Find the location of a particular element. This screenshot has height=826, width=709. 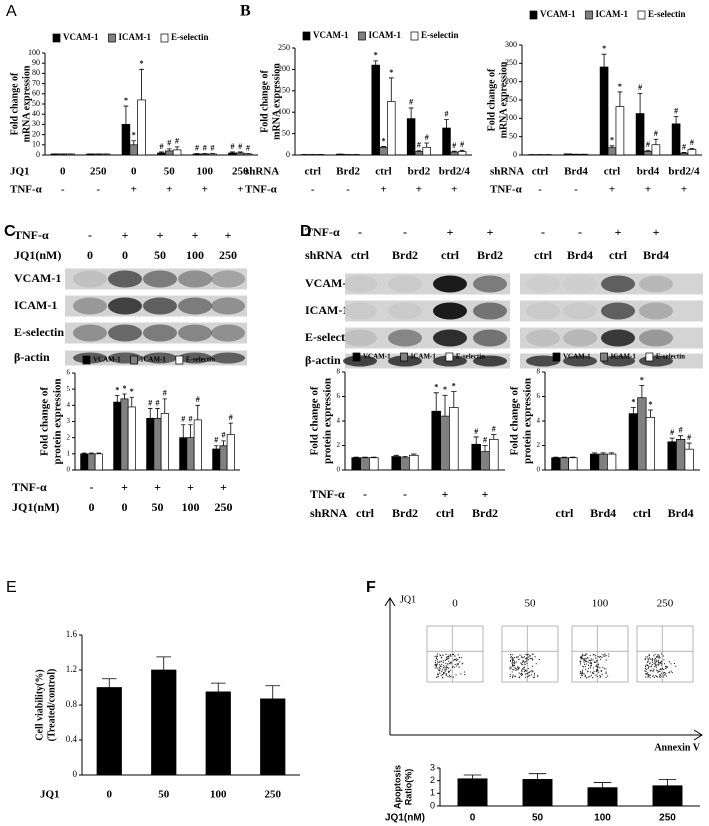

legend-label: E-selectin is located at coordinates (670, 357).